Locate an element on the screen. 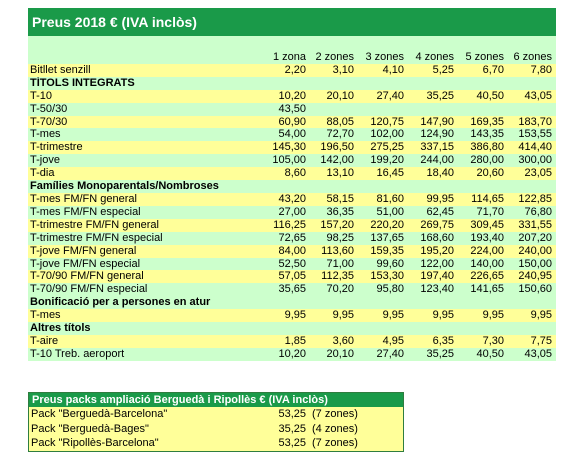 The image size is (580, 462). price-cell: 51,00 is located at coordinates (383, 212).